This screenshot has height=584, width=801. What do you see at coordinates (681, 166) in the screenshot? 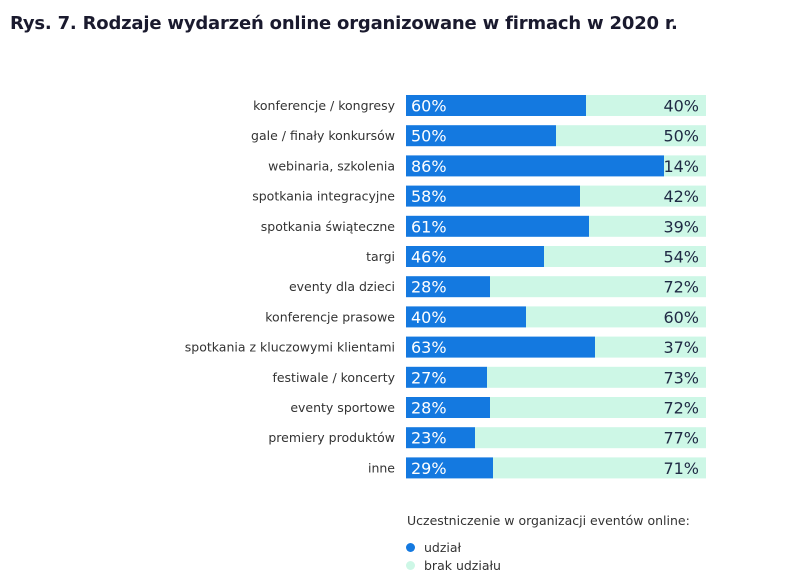
I see `value-label-brak-udzialu-2: 14%` at bounding box center [681, 166].